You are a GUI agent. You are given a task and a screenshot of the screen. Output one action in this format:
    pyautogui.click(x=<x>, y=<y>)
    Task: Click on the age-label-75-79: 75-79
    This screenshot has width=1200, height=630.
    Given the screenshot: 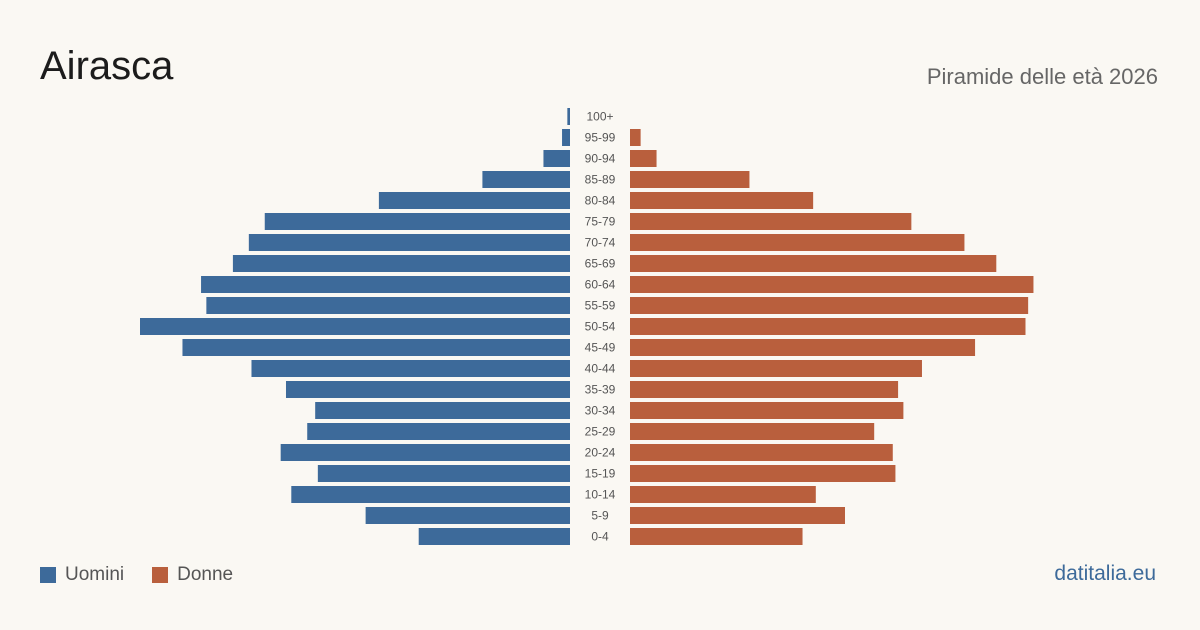 What is the action you would take?
    pyautogui.click(x=600, y=222)
    